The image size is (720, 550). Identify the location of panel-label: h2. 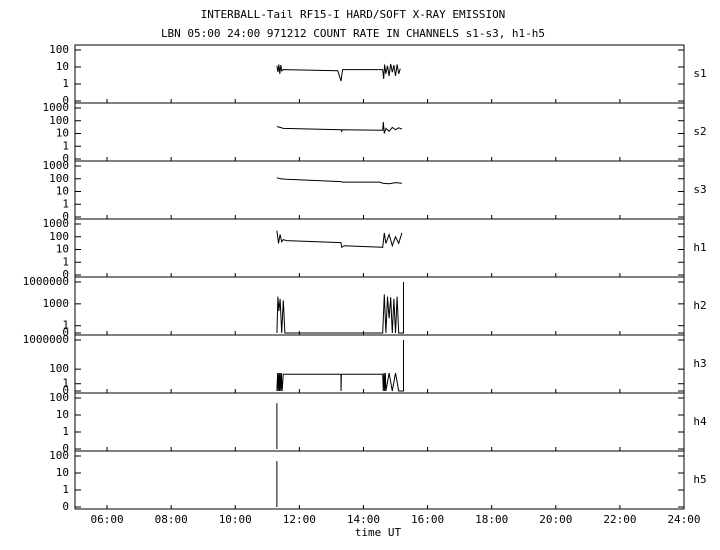
(699, 305).